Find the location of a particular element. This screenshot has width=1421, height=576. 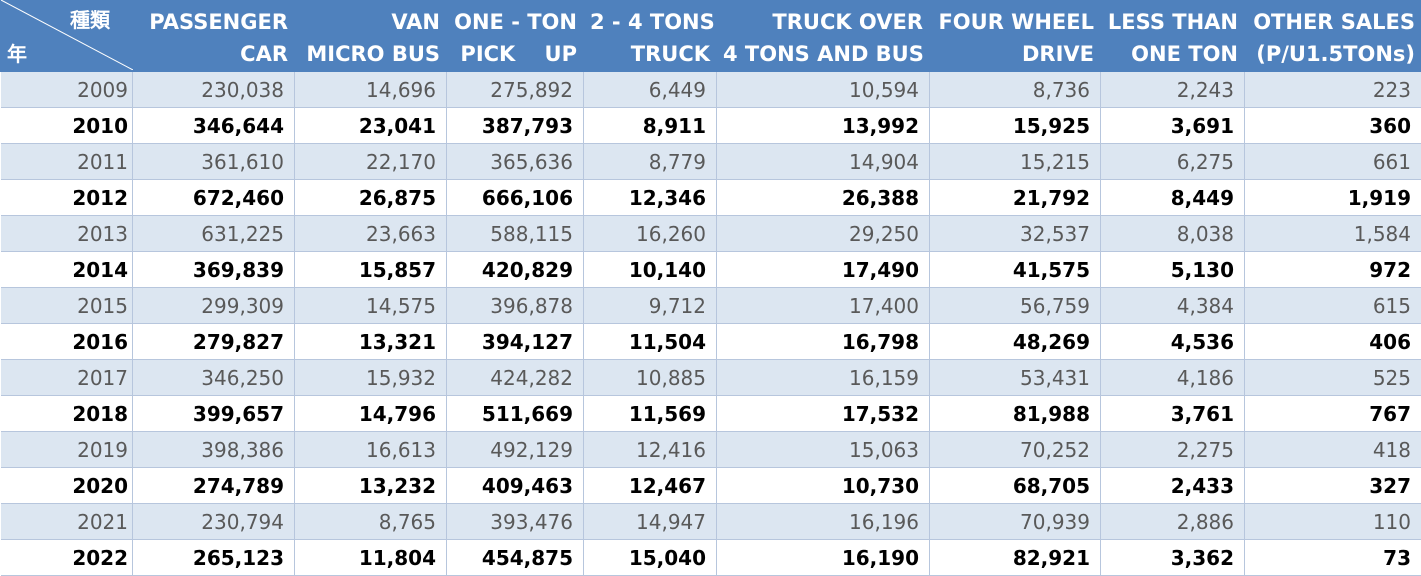

value-cell: 396,878 is located at coordinates (515, 305).